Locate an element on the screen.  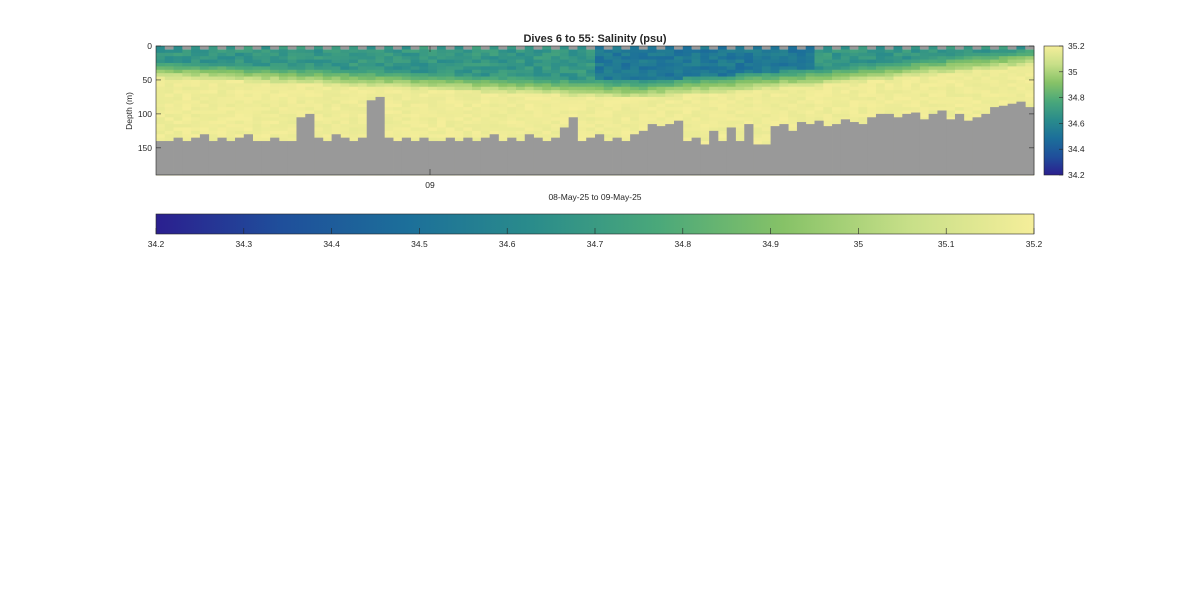
no-data-cell is located at coordinates (503, 48).